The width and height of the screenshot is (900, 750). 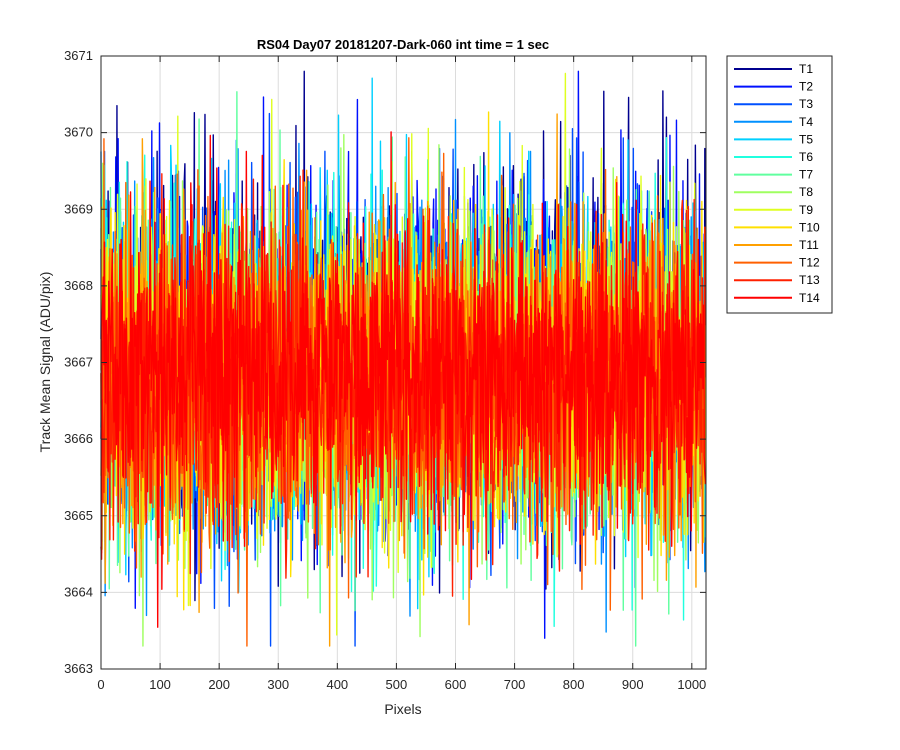 What do you see at coordinates (78, 55) in the screenshot?
I see `y-tick-label: 3671` at bounding box center [78, 55].